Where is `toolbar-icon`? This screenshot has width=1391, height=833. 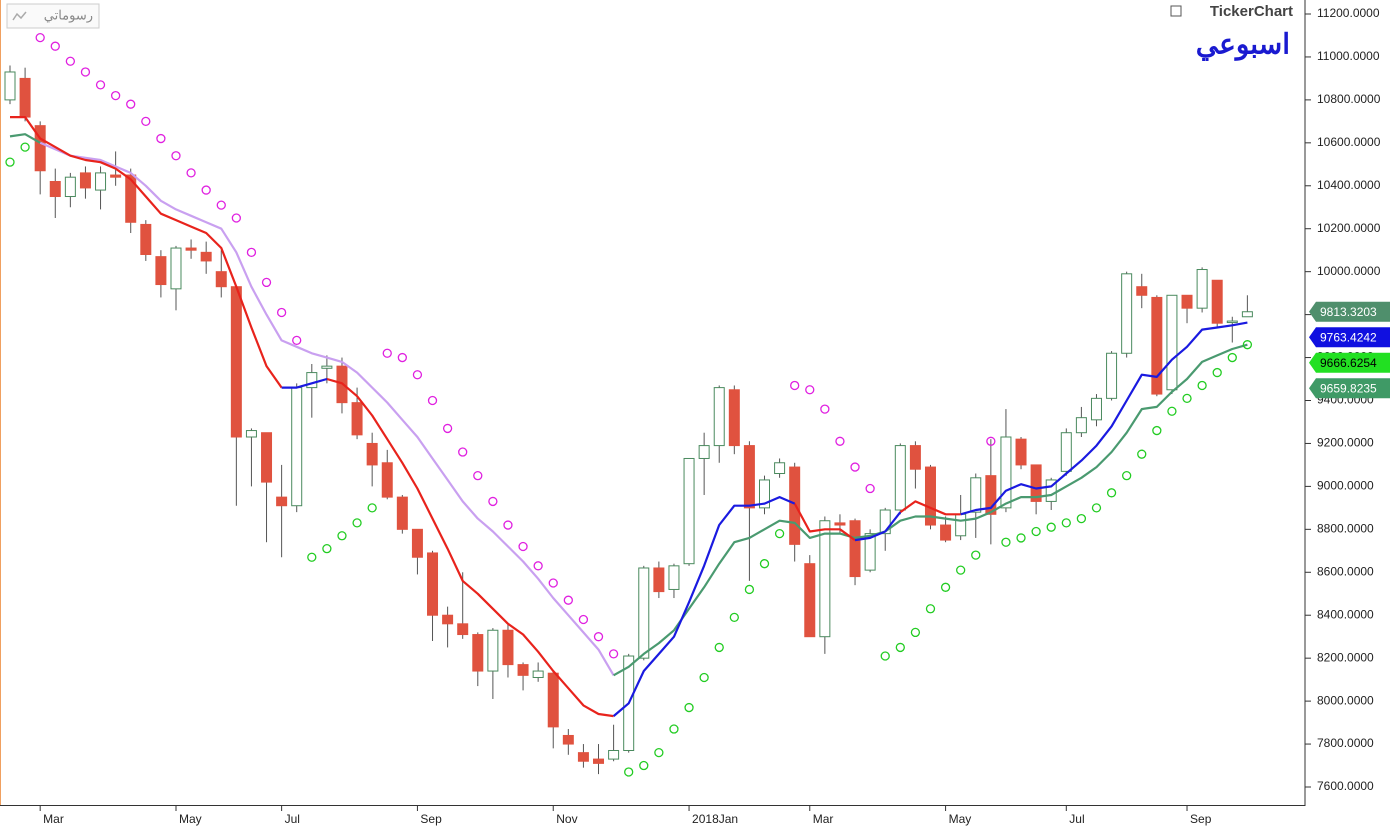
toolbar-icon is located at coordinates (19, 16).